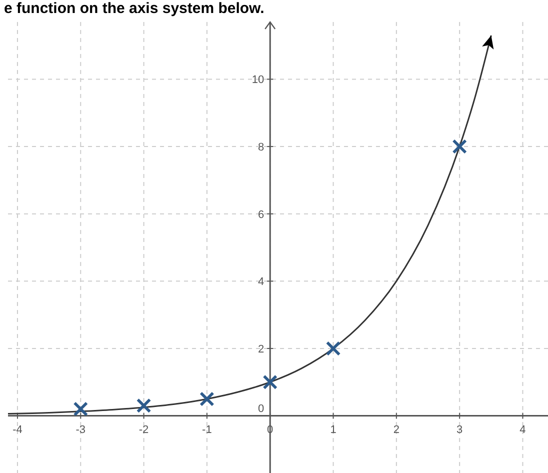  I want to click on y-tick-label: 0, so click(261, 408).